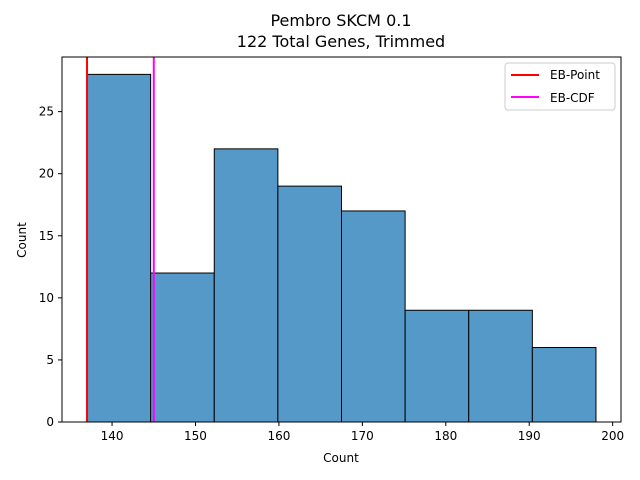  Describe the element at coordinates (46, 174) in the screenshot. I see `y-tick-label: 20` at that location.